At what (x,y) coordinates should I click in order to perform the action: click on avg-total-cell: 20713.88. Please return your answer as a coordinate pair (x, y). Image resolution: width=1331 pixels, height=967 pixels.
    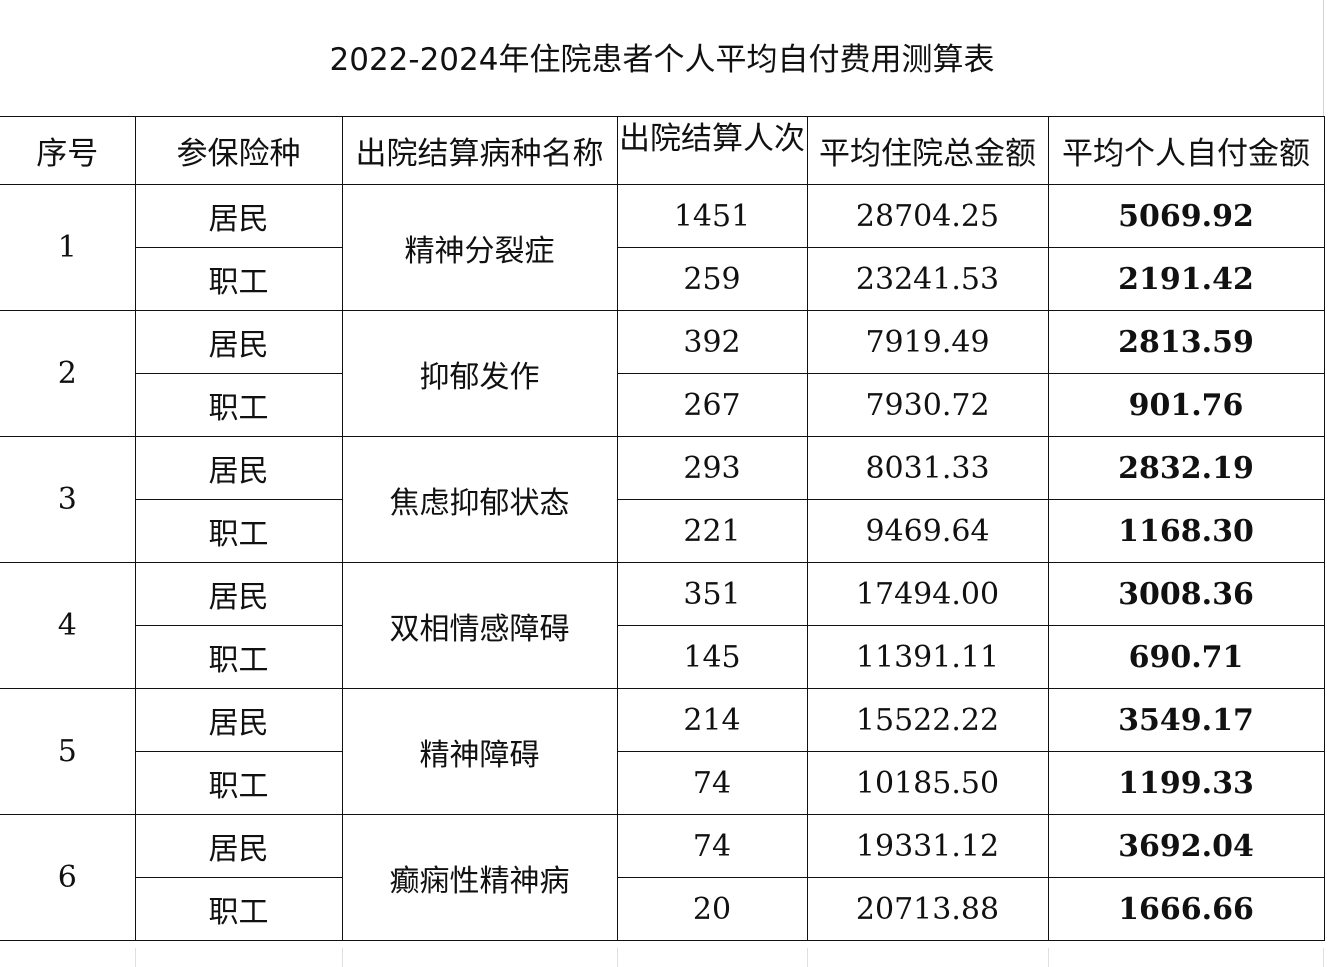
    Looking at the image, I should click on (927, 909).